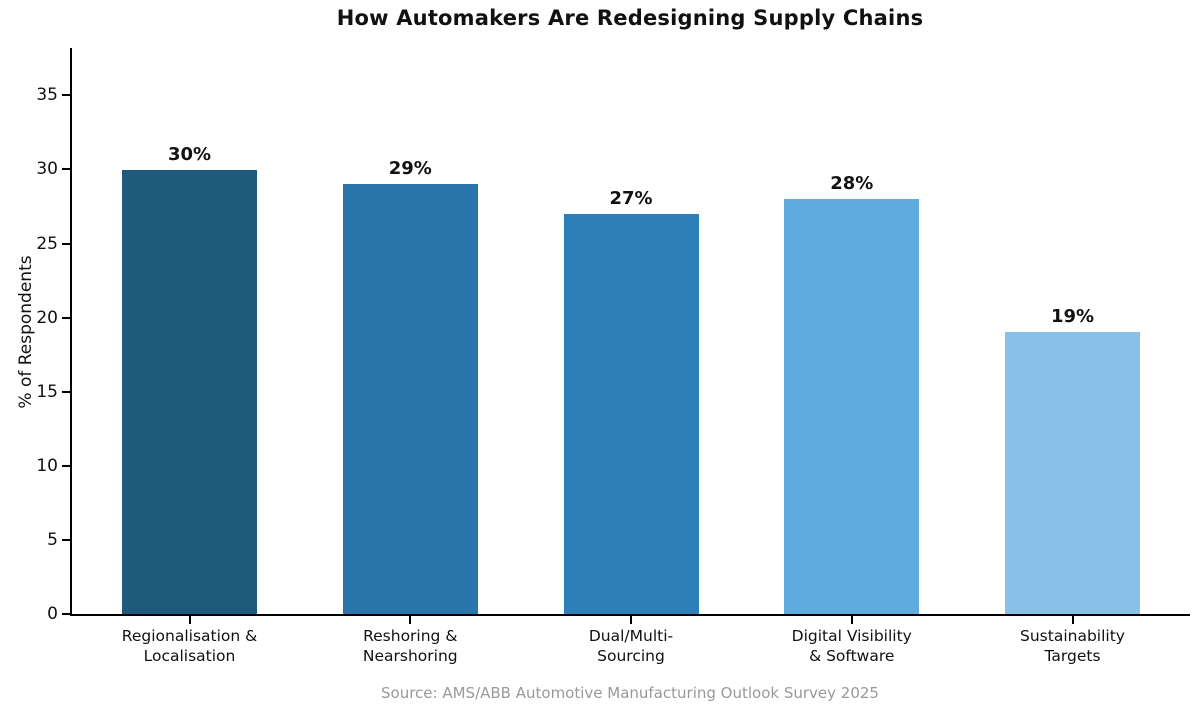  I want to click on x-category-label: Sustainability Targets, so click(1072, 646).